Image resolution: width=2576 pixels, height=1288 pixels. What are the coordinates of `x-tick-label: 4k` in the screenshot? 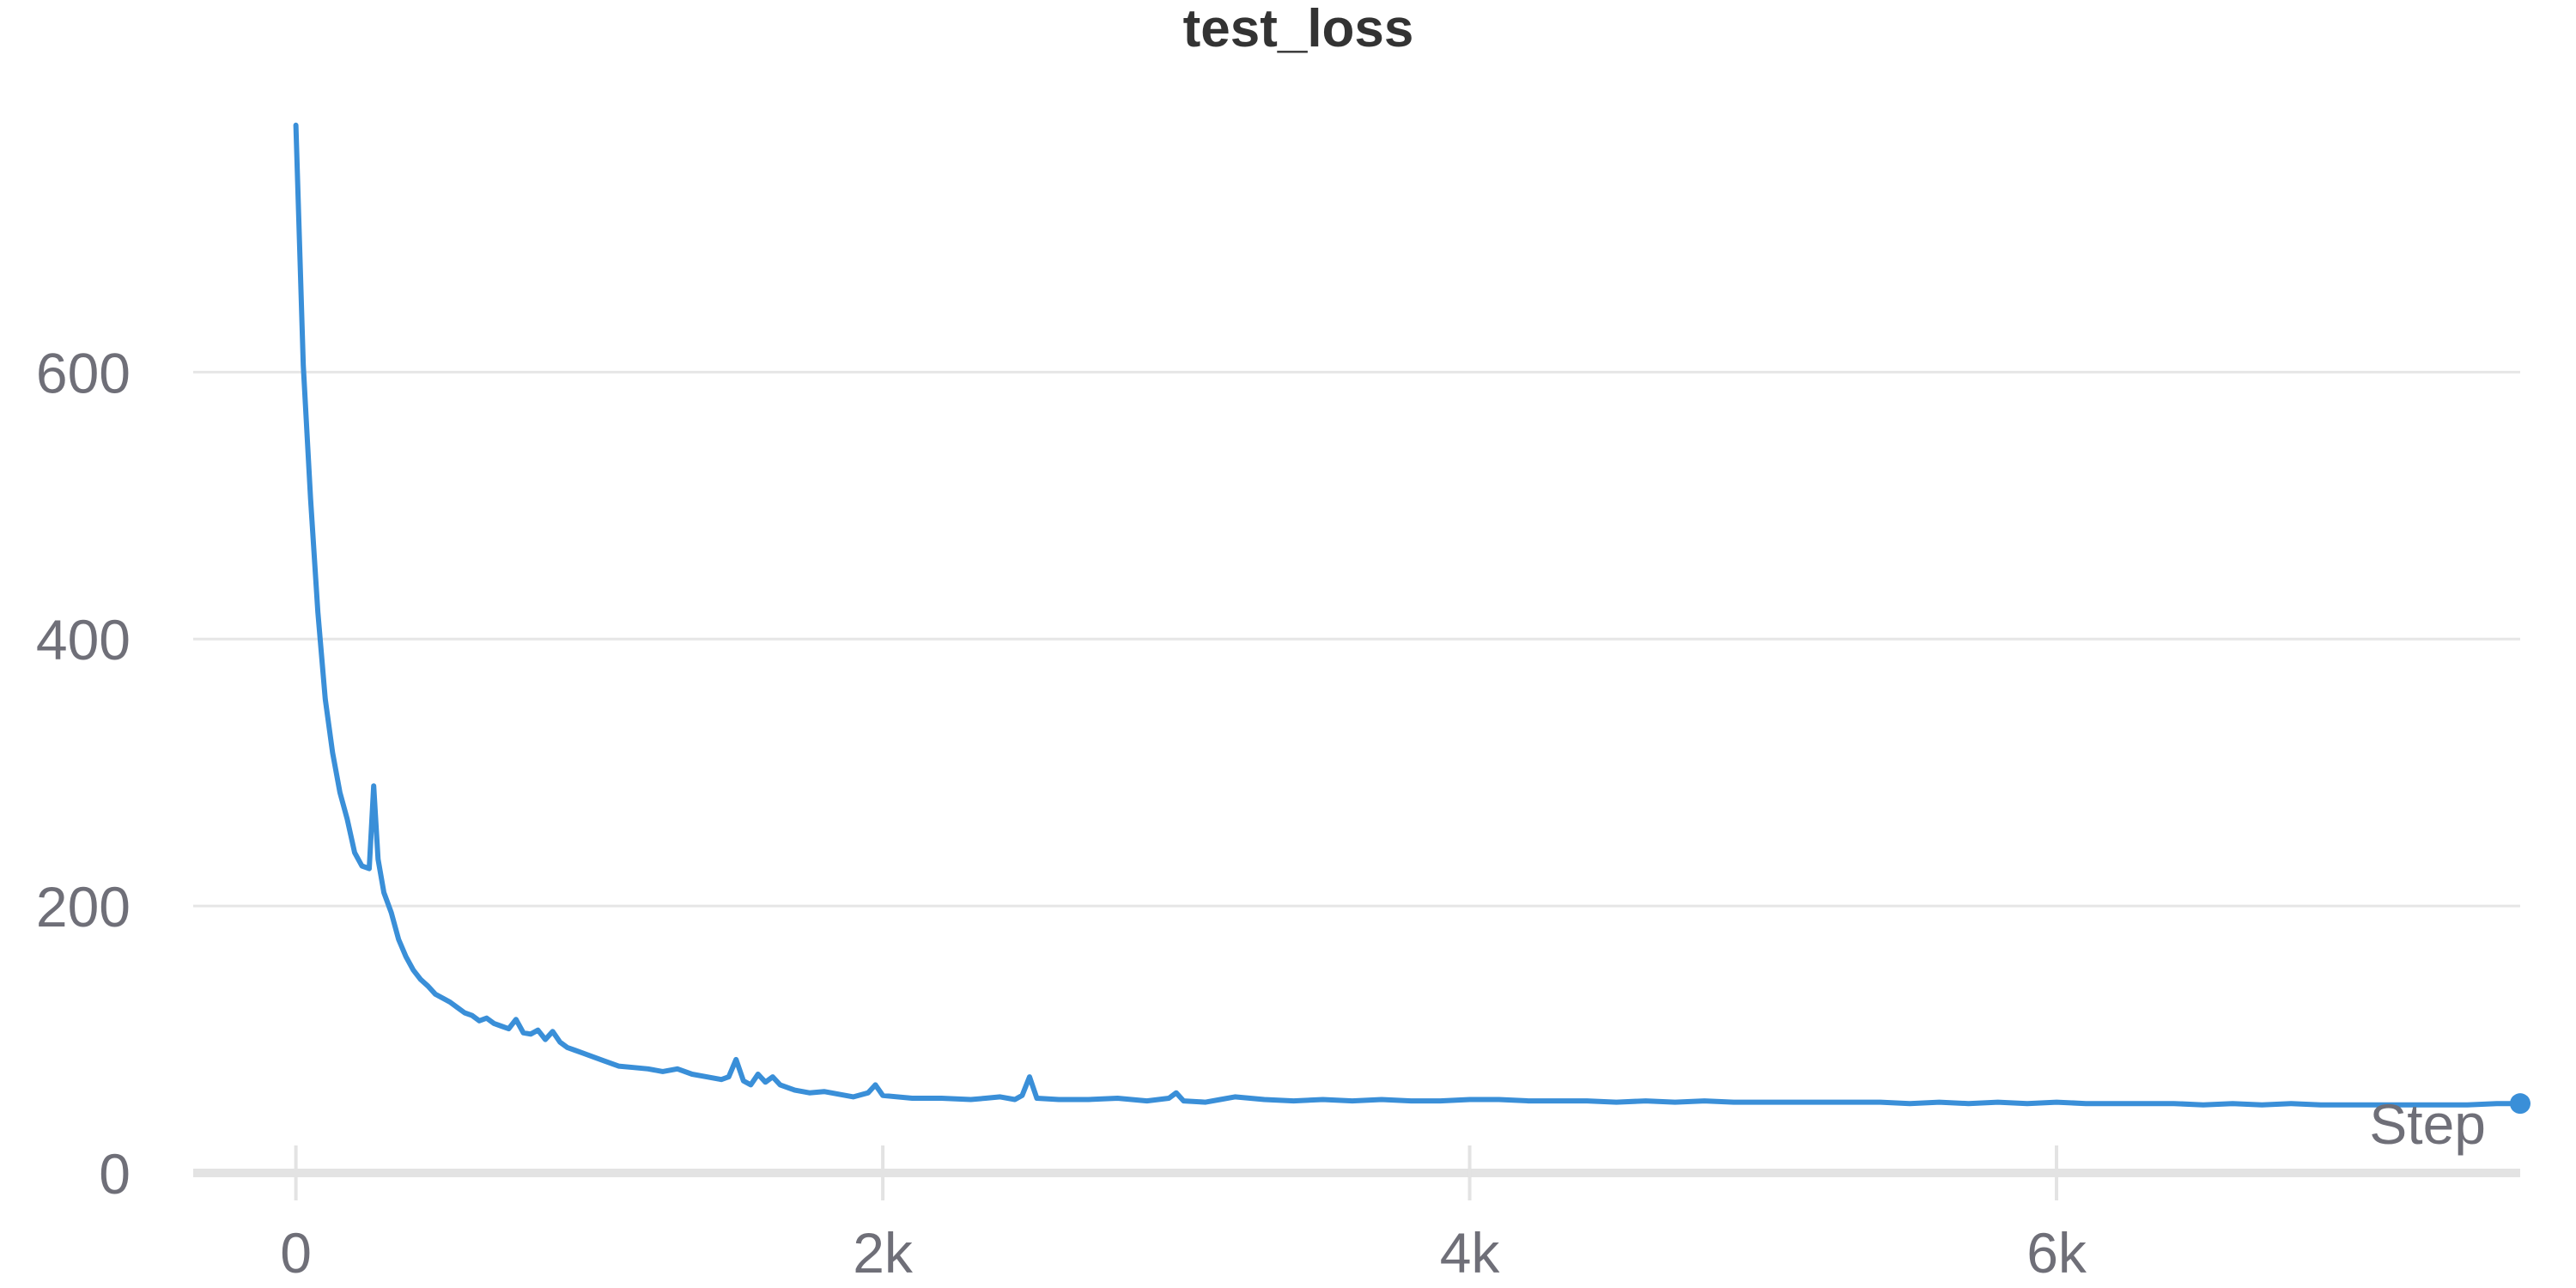 It's located at (1470, 1253).